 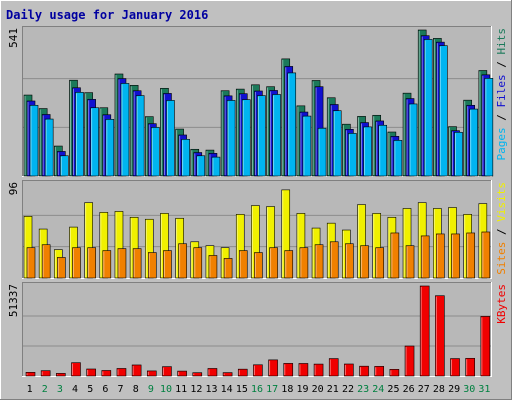 I want to click on x-tick-label: 25, so click(x=393, y=389).